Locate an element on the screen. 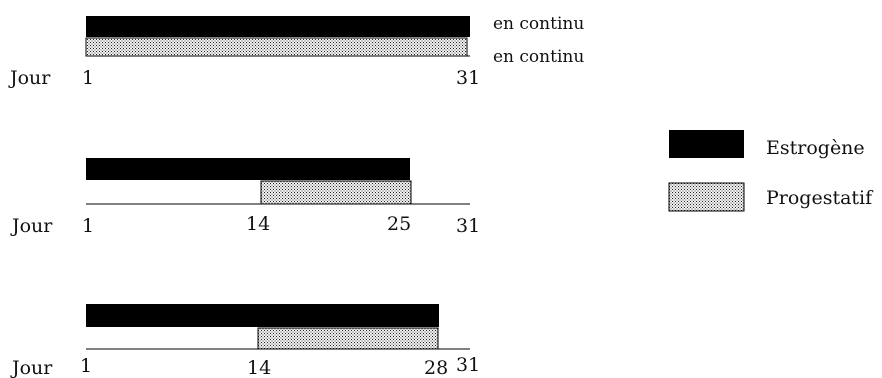 This screenshot has width=882, height=378. scheme-2-tick-25: 25 is located at coordinates (399, 224).